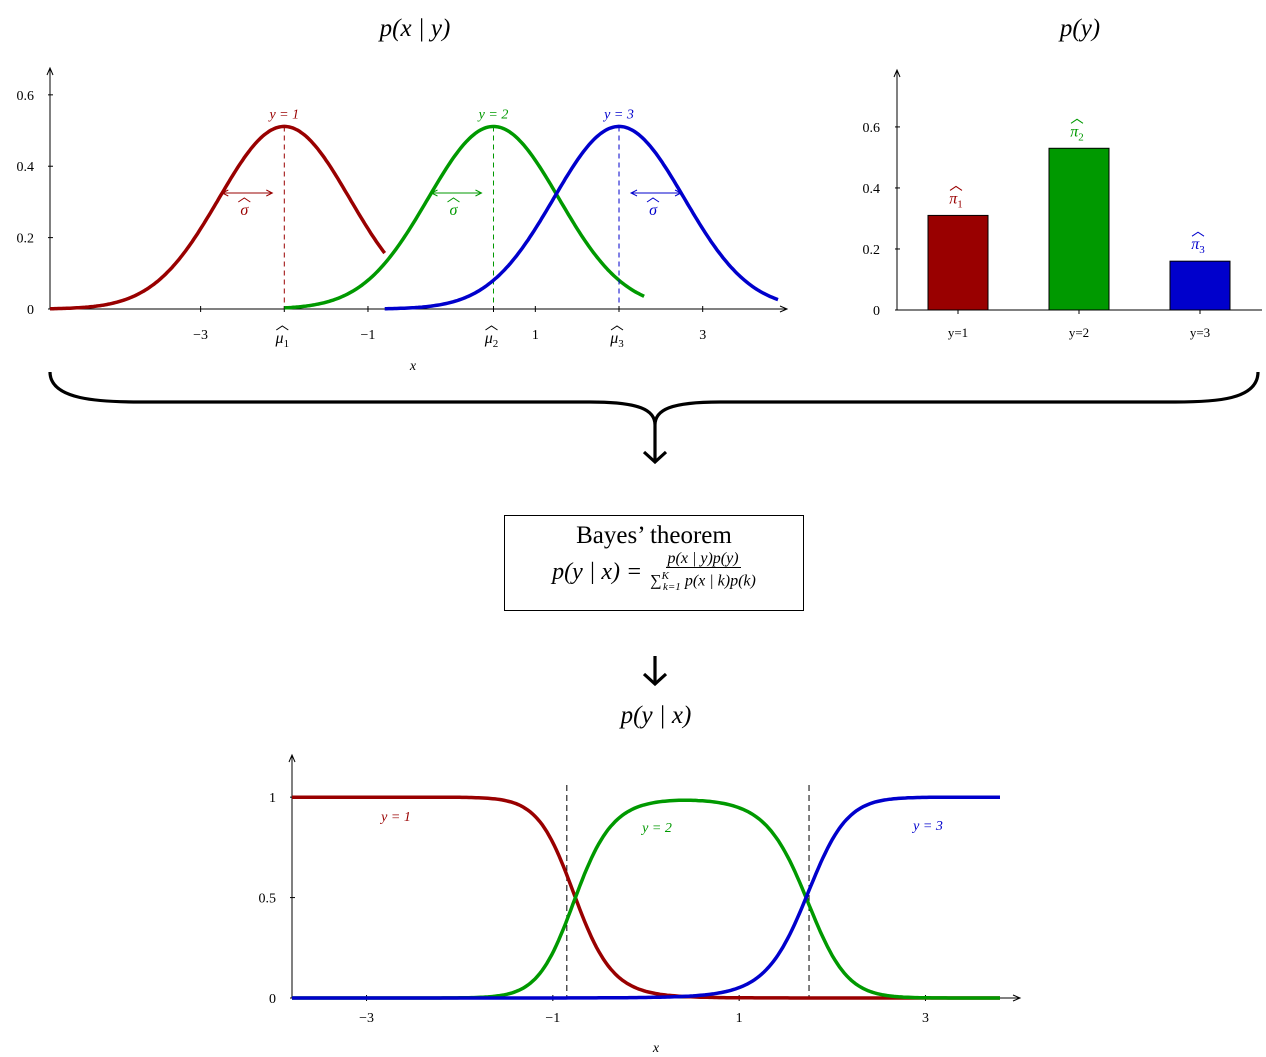  I want to click on bar-label-2: π2, so click(1077, 133).